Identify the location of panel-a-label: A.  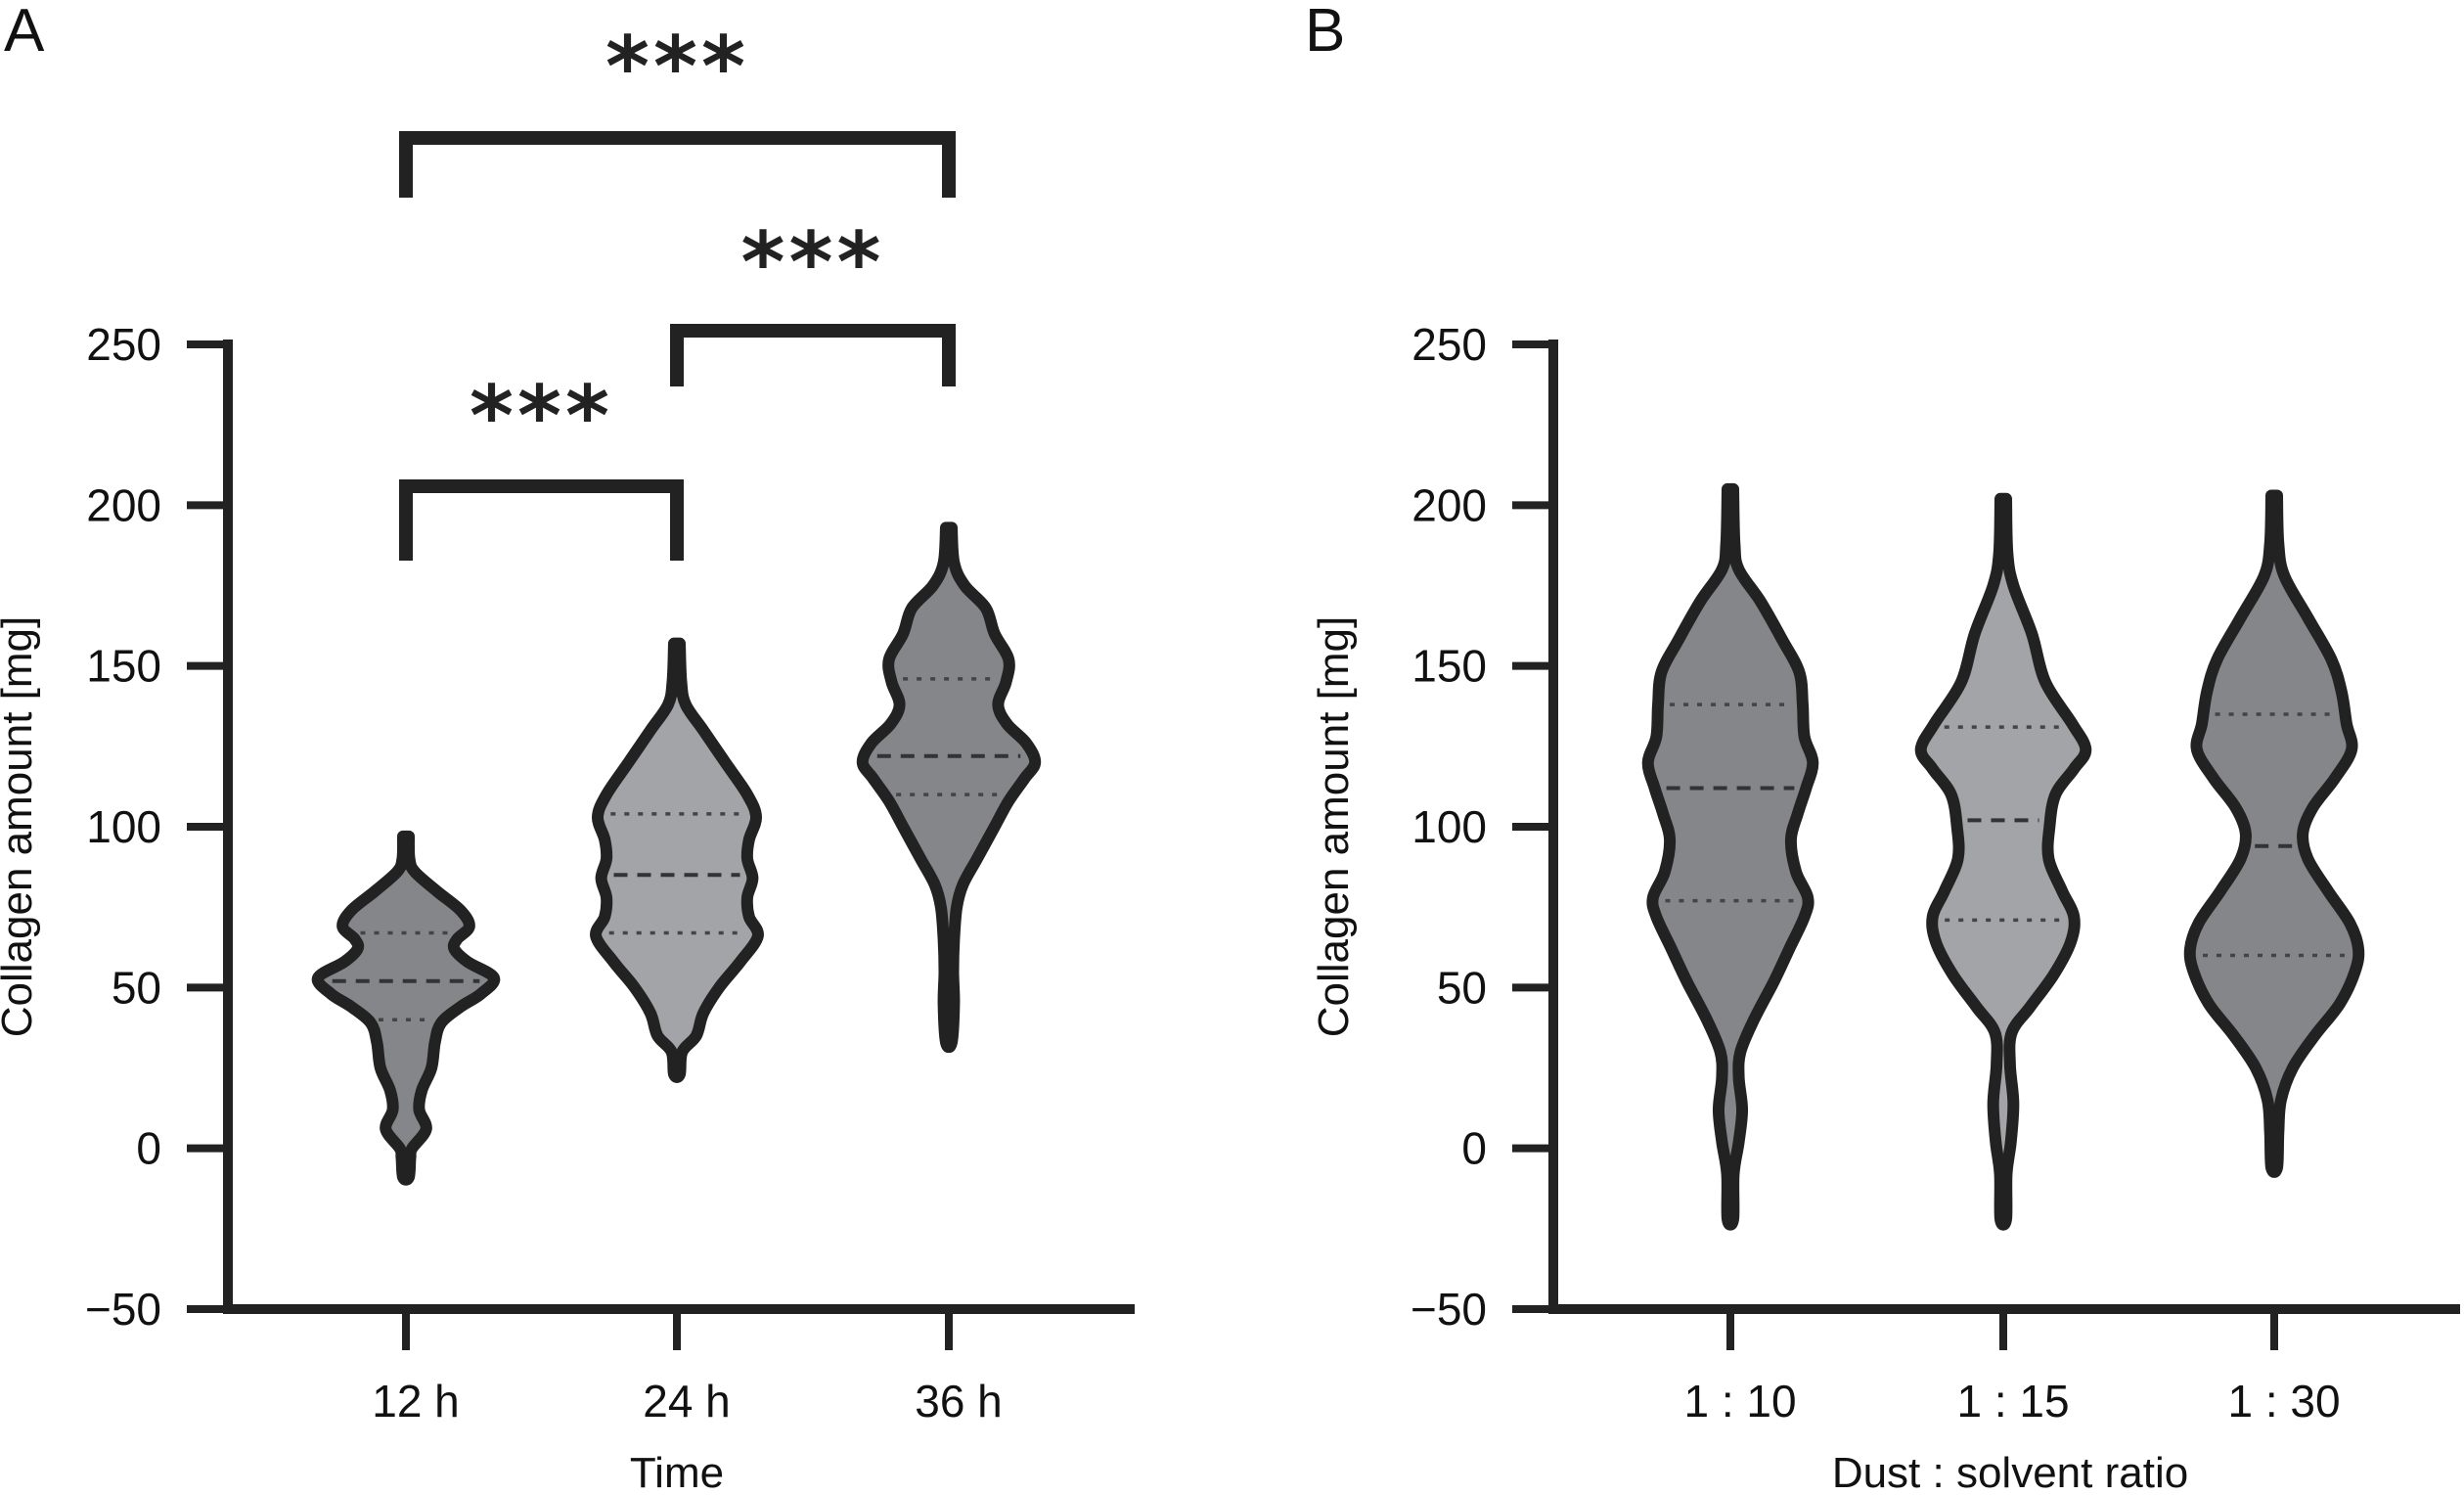
(24, 32).